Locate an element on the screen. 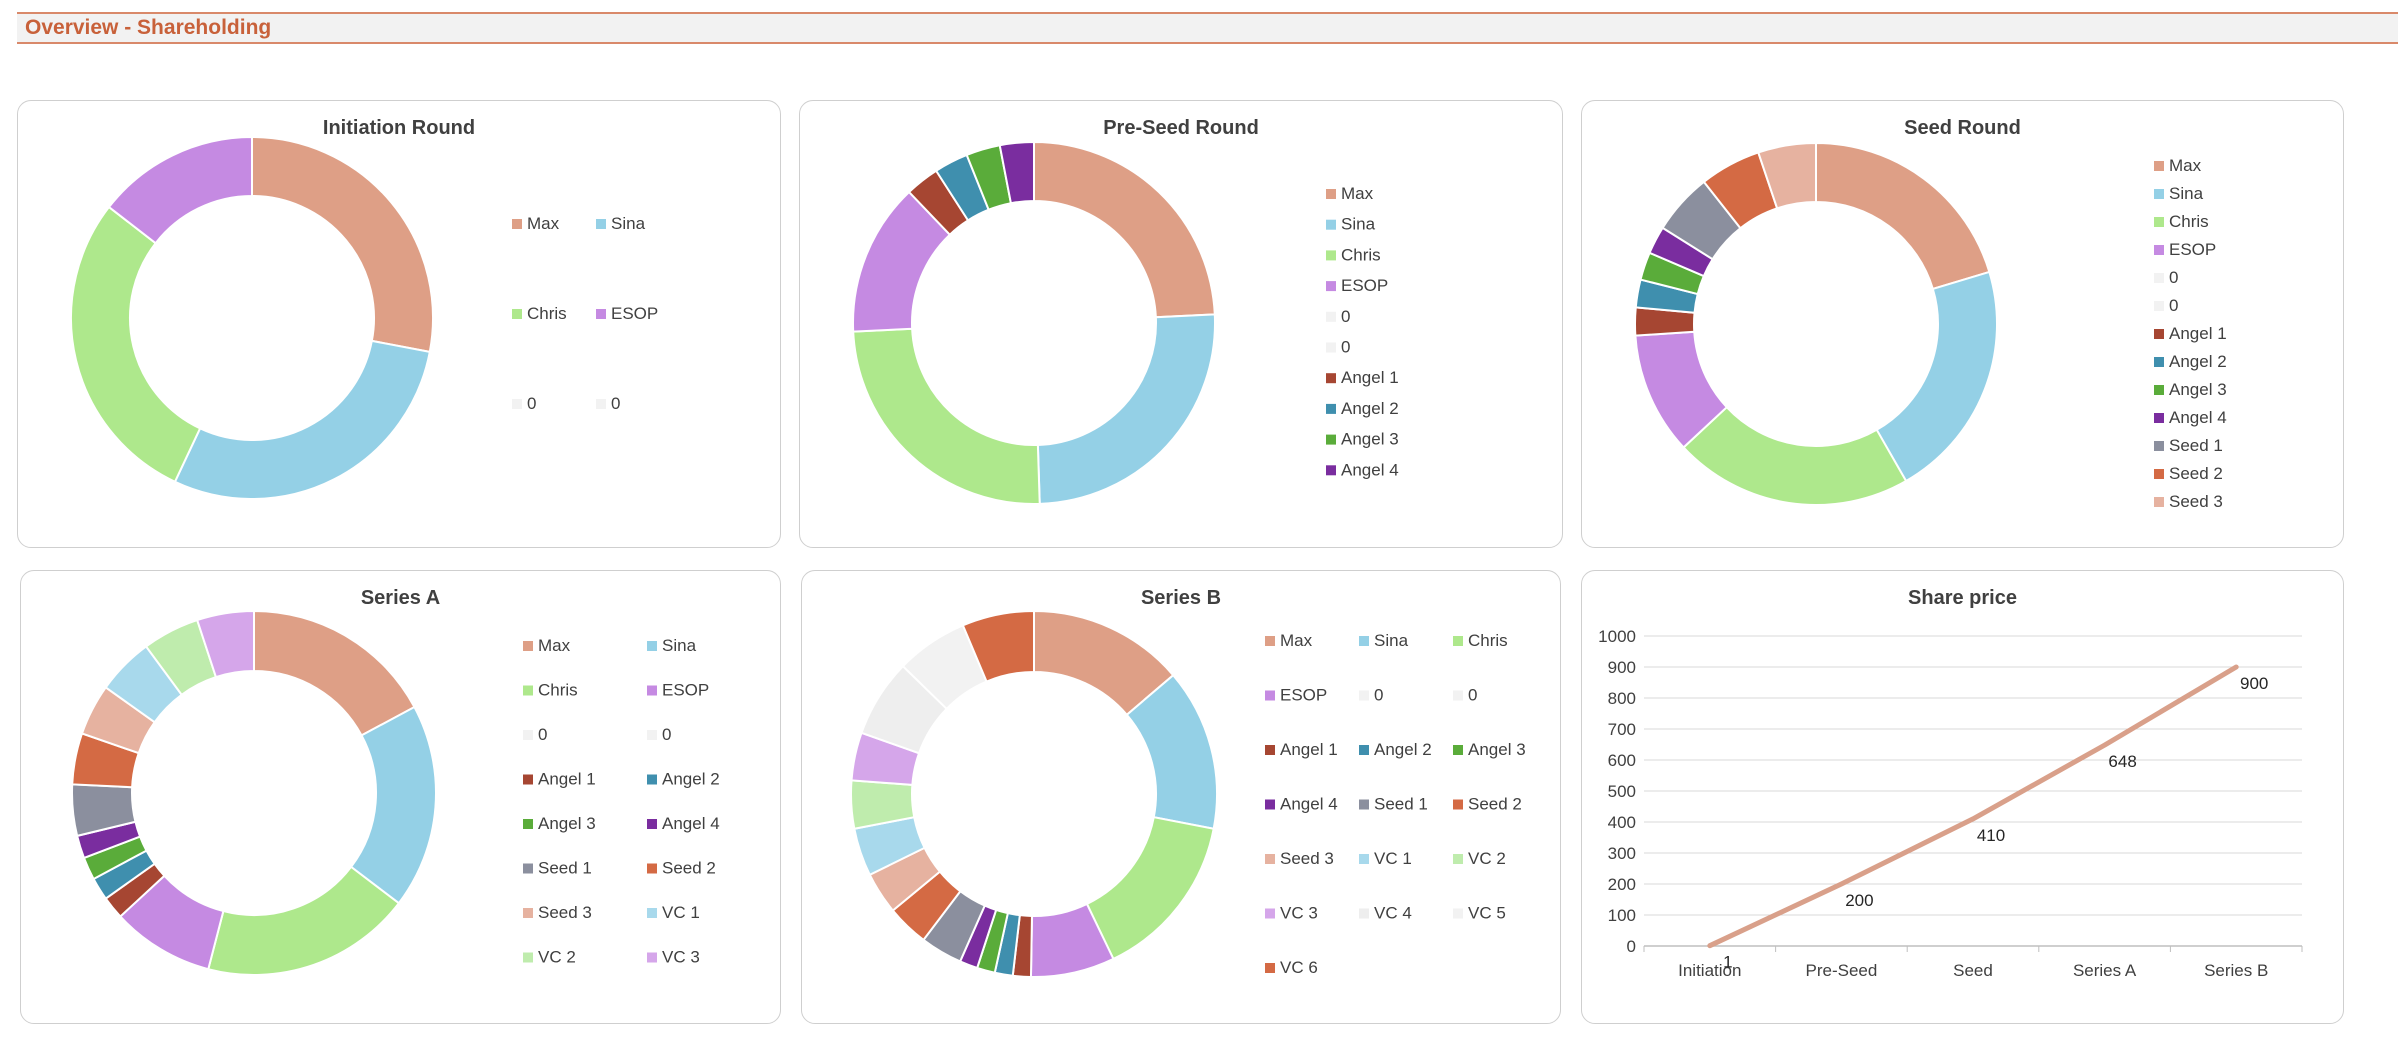 The image size is (2398, 1056). y-tick-label: 800 is located at coordinates (1622, 698).